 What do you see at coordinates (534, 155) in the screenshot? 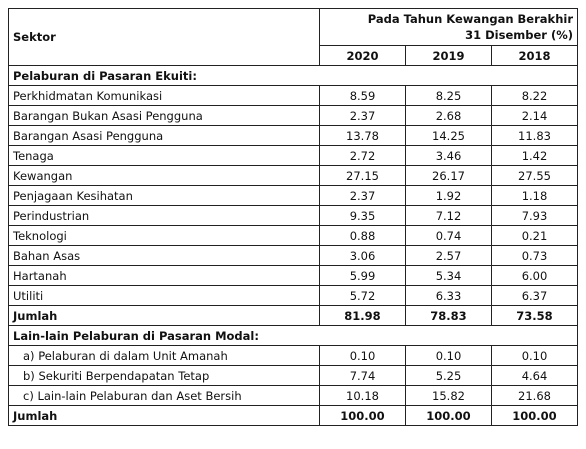
I see `cell-value: 1.42` at bounding box center [534, 155].